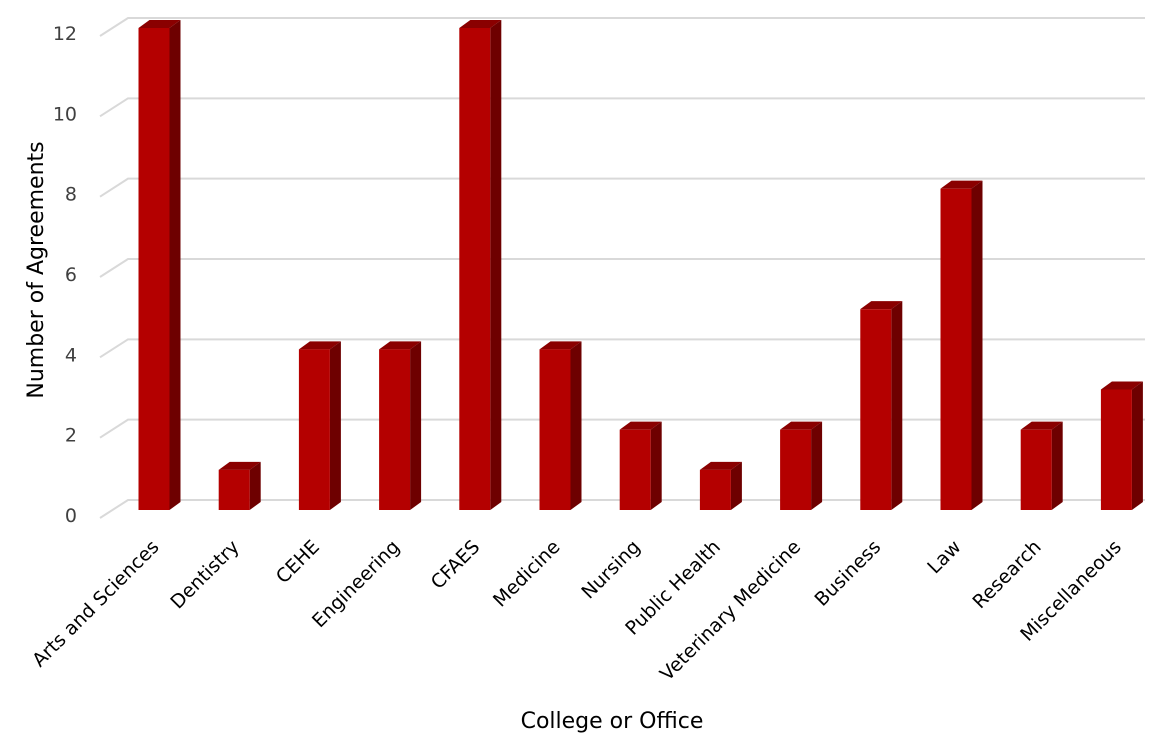  What do you see at coordinates (71, 275) in the screenshot?
I see `y-tick-label: 6` at bounding box center [71, 275].